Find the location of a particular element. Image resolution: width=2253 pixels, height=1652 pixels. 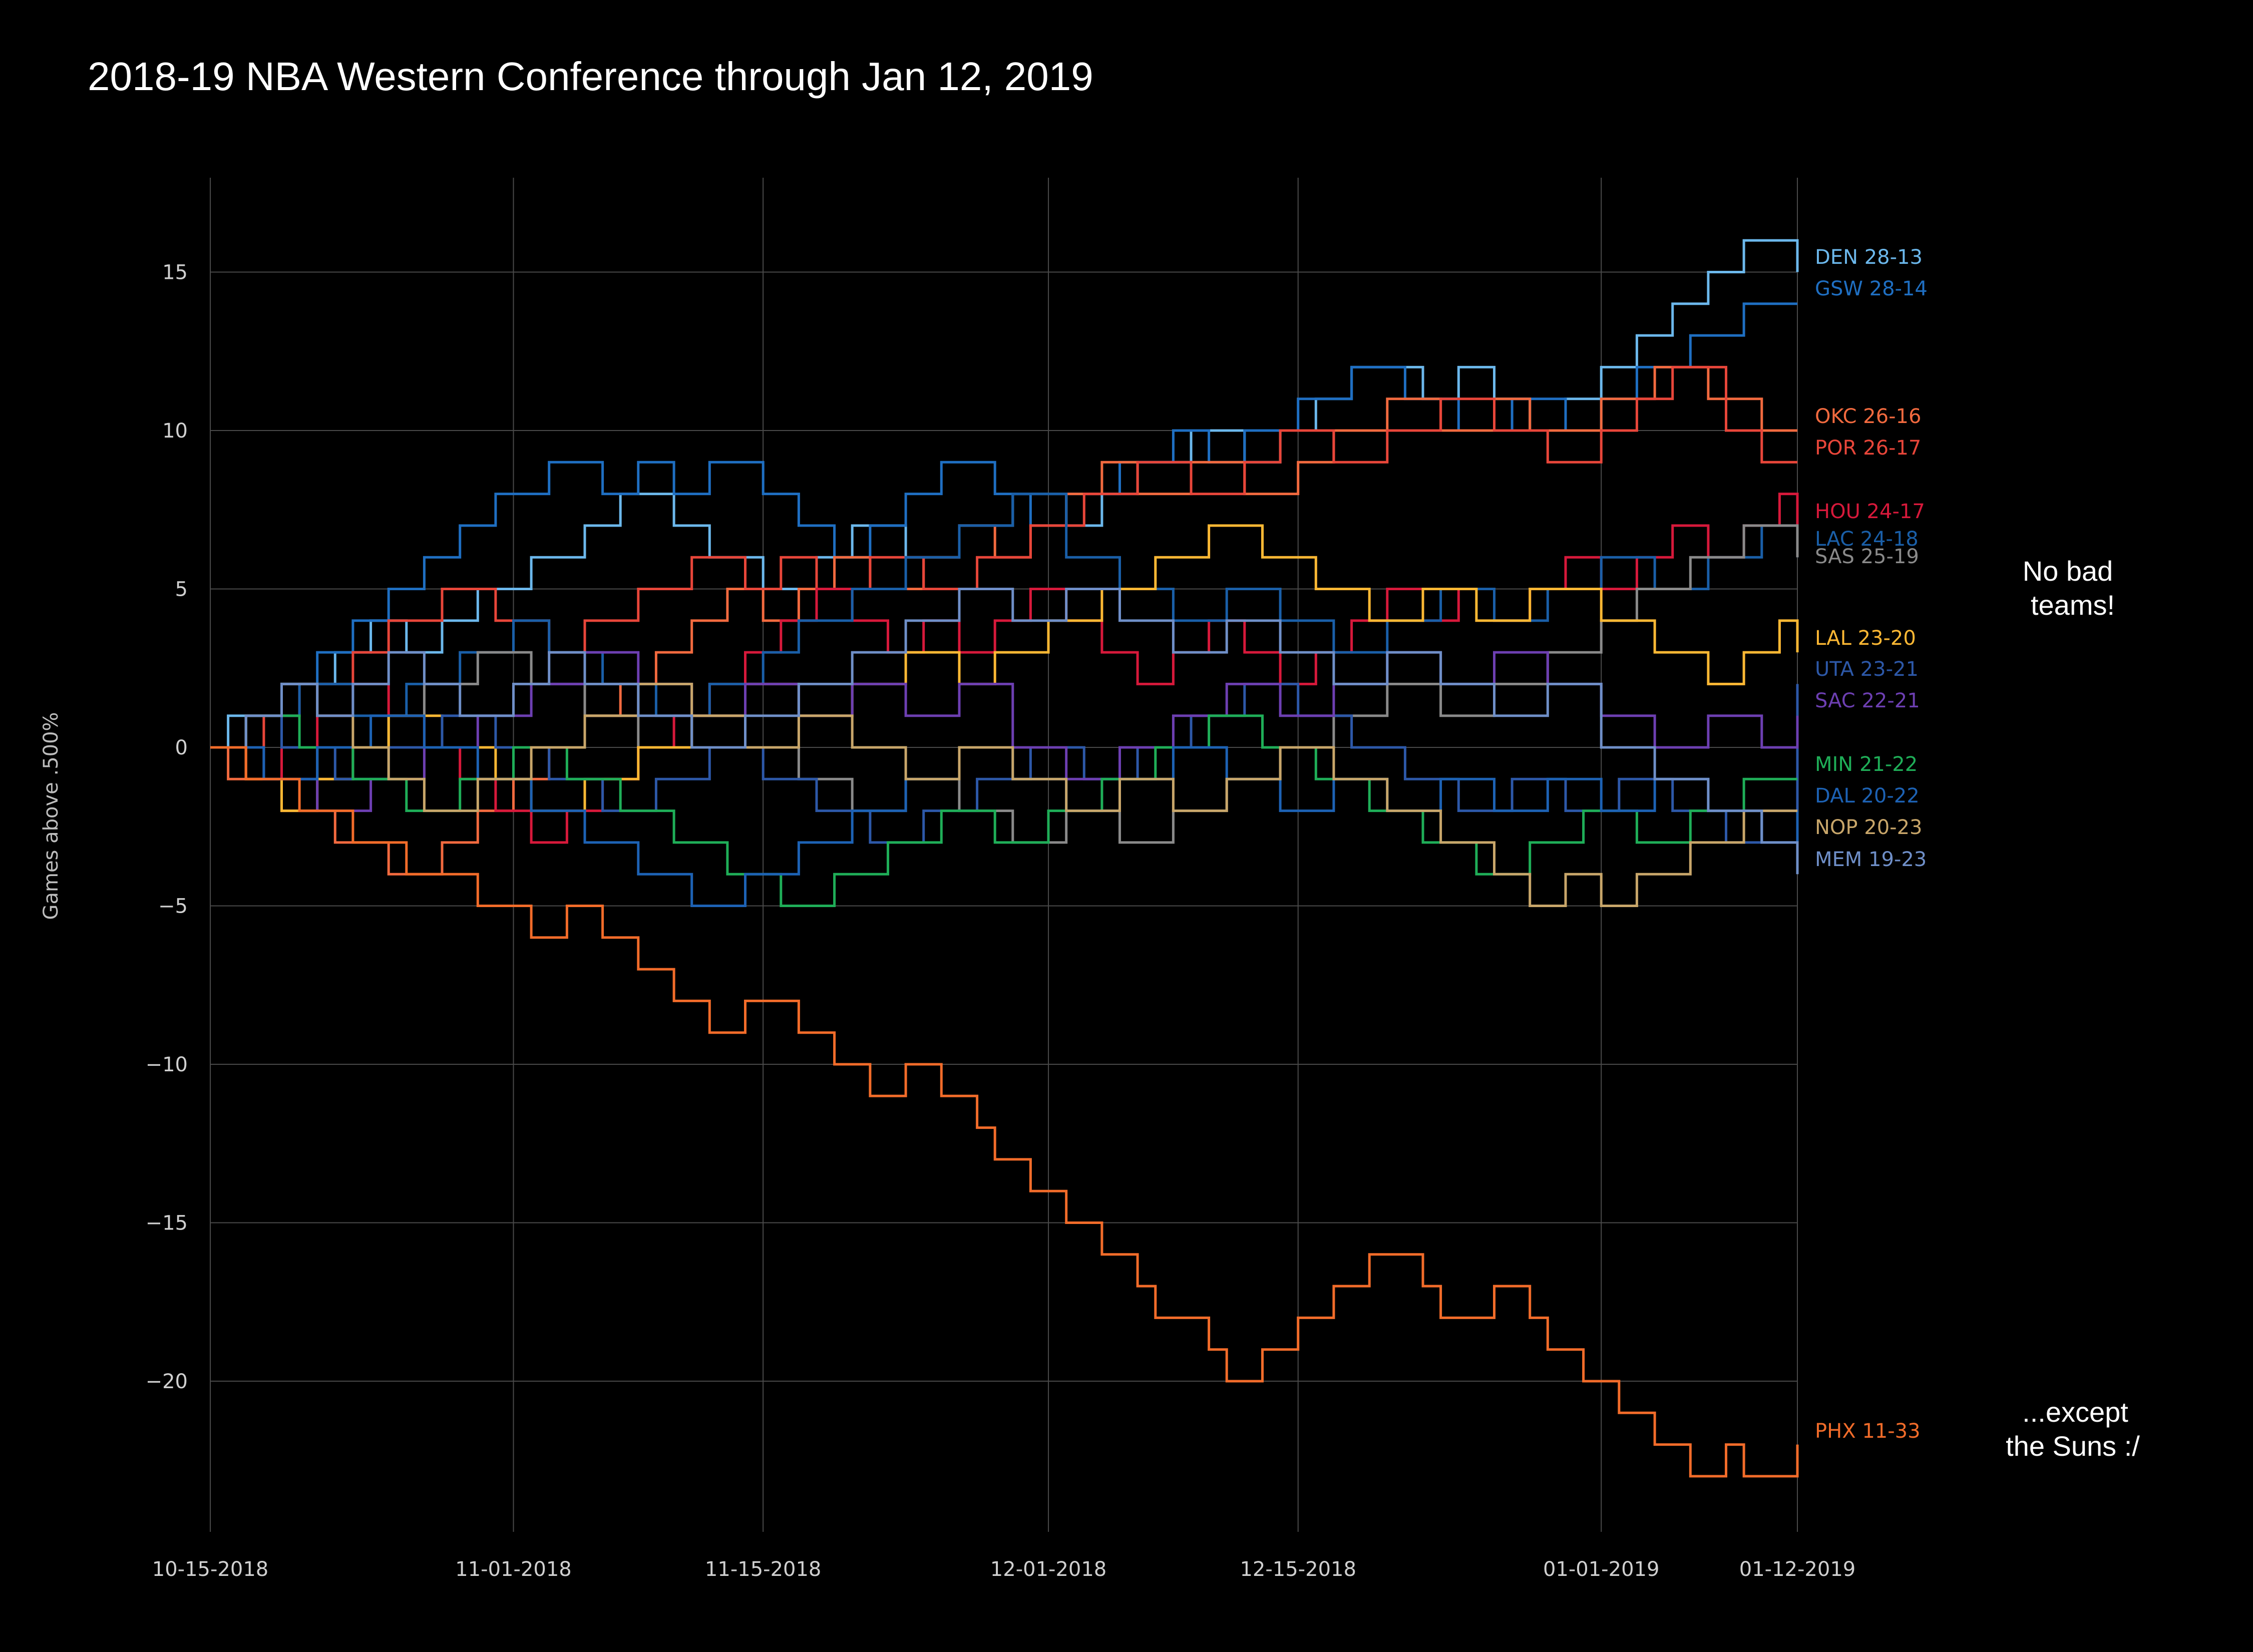

x-tick-label: 10-15-2018 is located at coordinates (210, 1569).